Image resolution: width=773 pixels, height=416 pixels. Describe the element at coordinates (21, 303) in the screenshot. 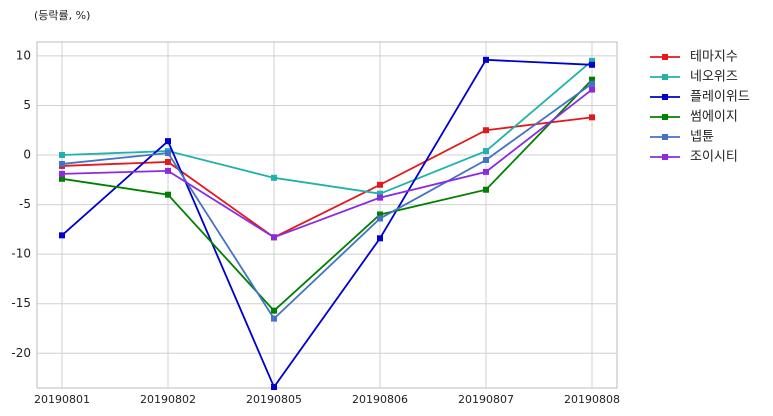

I see `y-tick-label: -15` at that location.